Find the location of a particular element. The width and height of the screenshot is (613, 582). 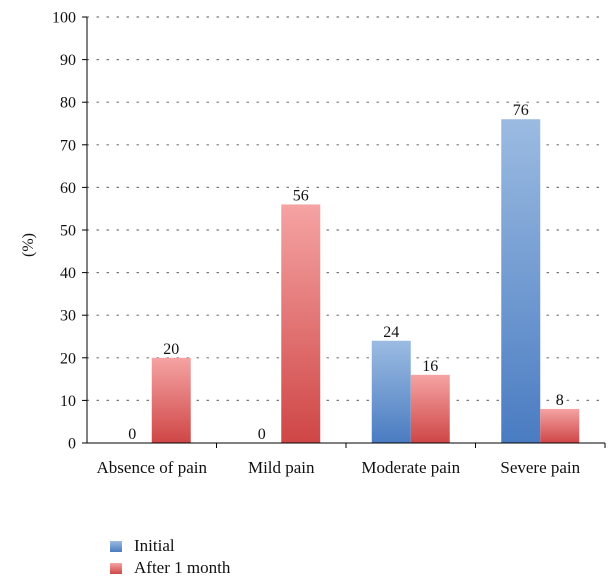

y-tick-label: 90 is located at coordinates (68, 60).